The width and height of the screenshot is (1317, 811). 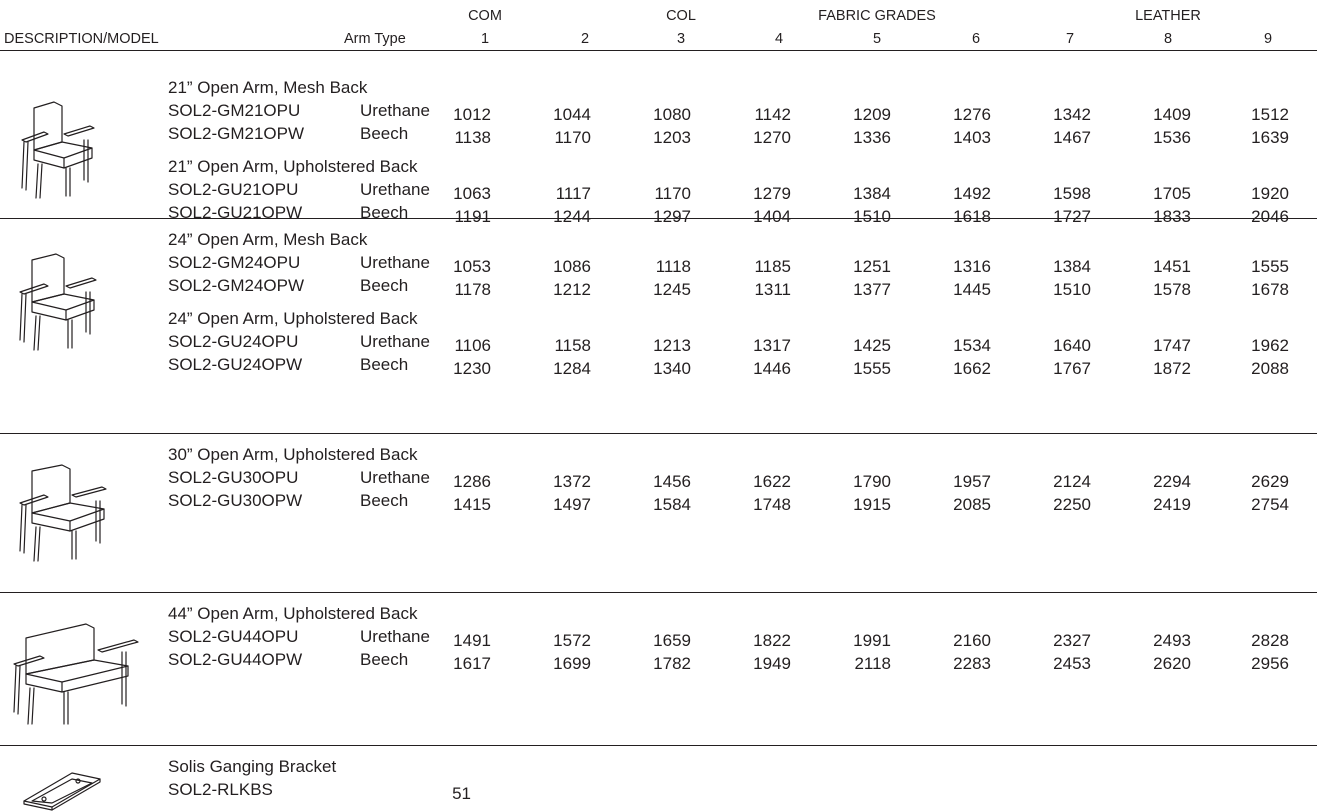 I want to click on price-cell: 1053, so click(x=472, y=266).